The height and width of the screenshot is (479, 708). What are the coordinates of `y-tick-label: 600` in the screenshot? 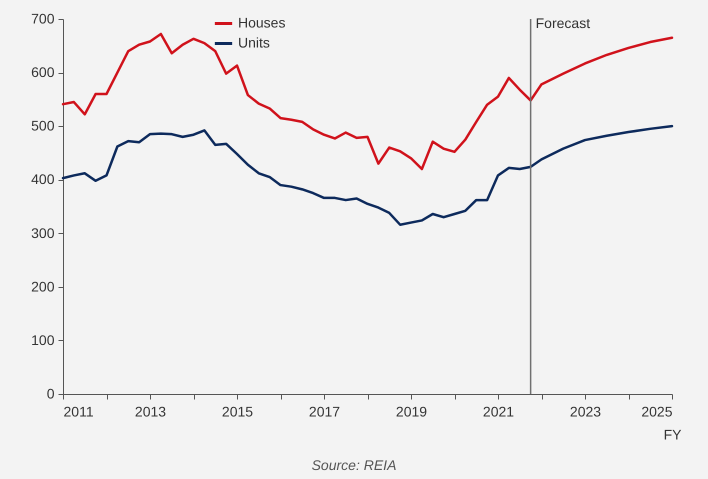 It's located at (43, 72).